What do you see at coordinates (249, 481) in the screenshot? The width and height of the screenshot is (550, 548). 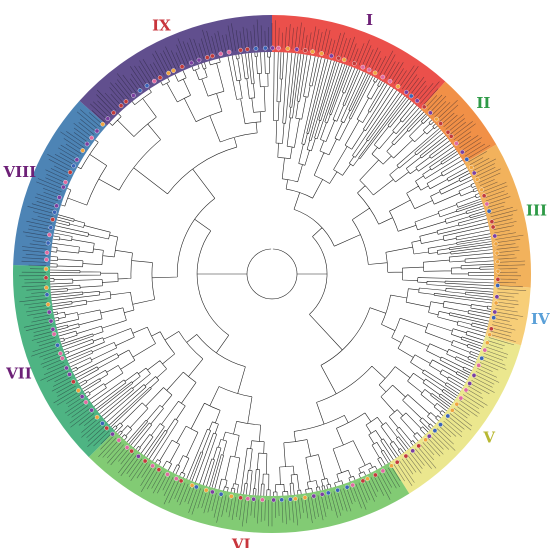 I see `clade-ring-segment-vi` at bounding box center [249, 481].